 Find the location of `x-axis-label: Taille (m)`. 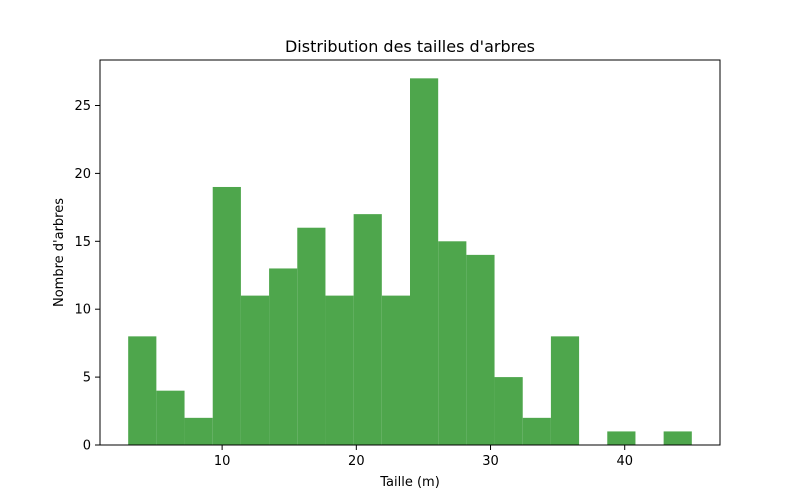

x-axis-label: Taille (m) is located at coordinates (409, 482).